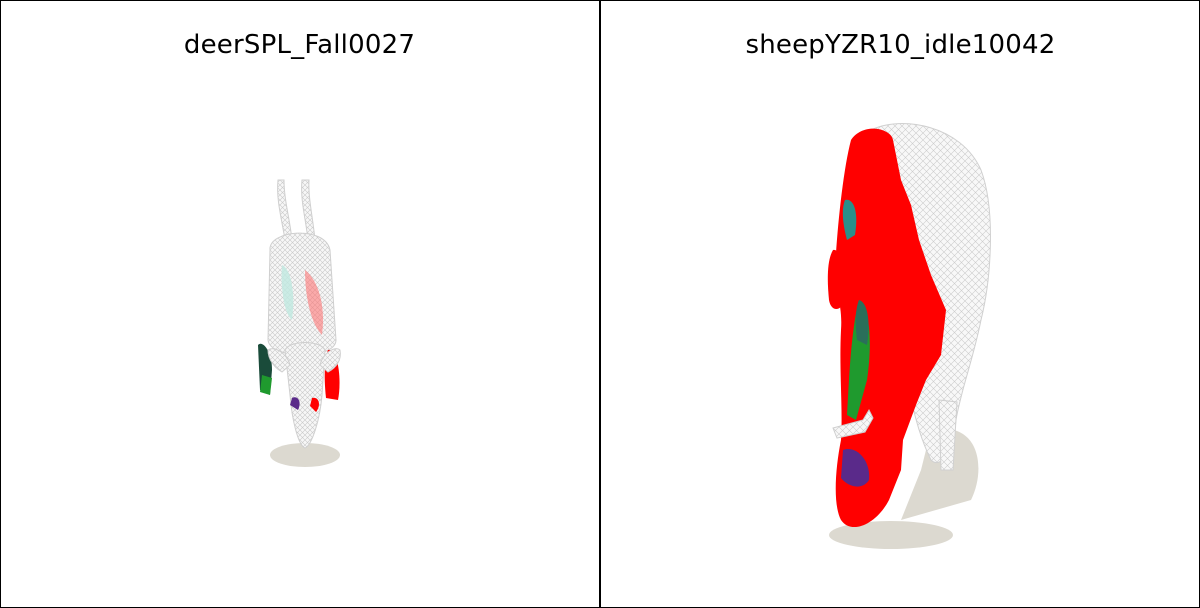 The image size is (1200, 608). I want to click on deer-head, so click(305, 395).